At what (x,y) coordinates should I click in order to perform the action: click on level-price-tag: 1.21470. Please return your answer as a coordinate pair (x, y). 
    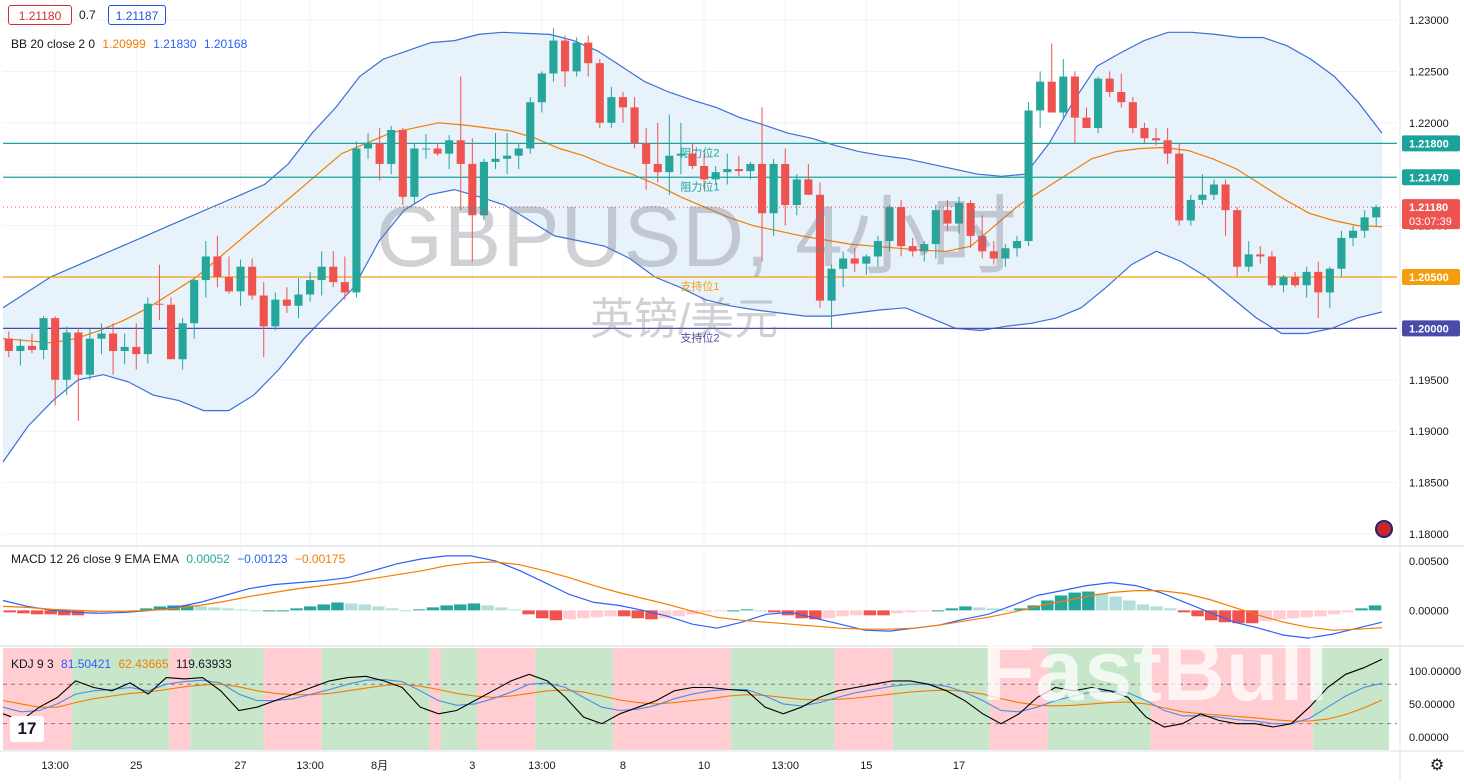
    Looking at the image, I should click on (1431, 177).